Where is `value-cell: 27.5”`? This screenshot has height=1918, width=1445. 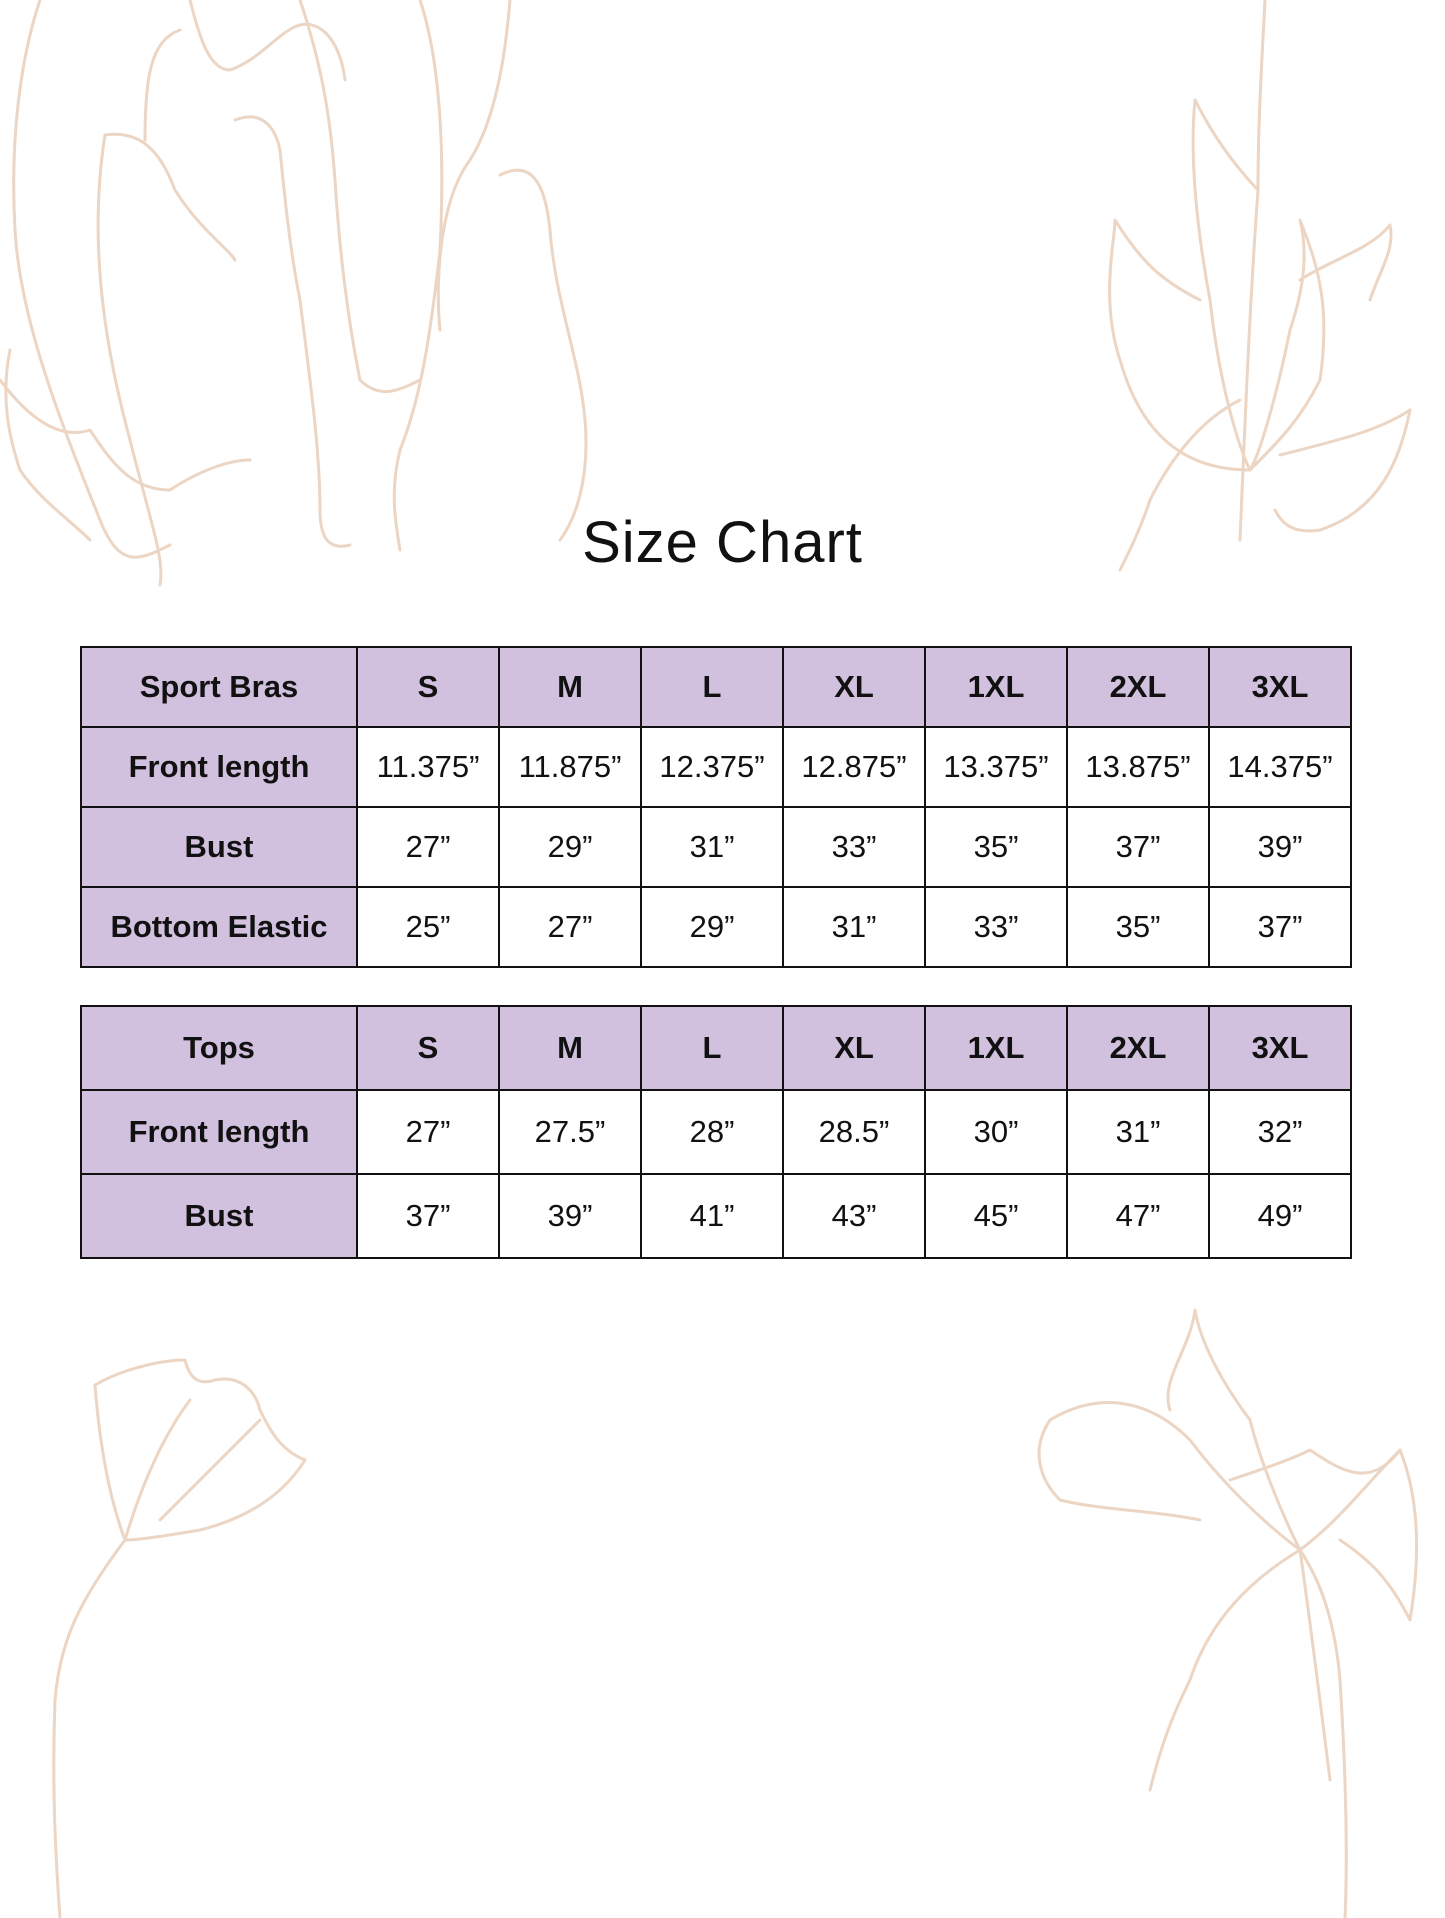 value-cell: 27.5” is located at coordinates (570, 1132).